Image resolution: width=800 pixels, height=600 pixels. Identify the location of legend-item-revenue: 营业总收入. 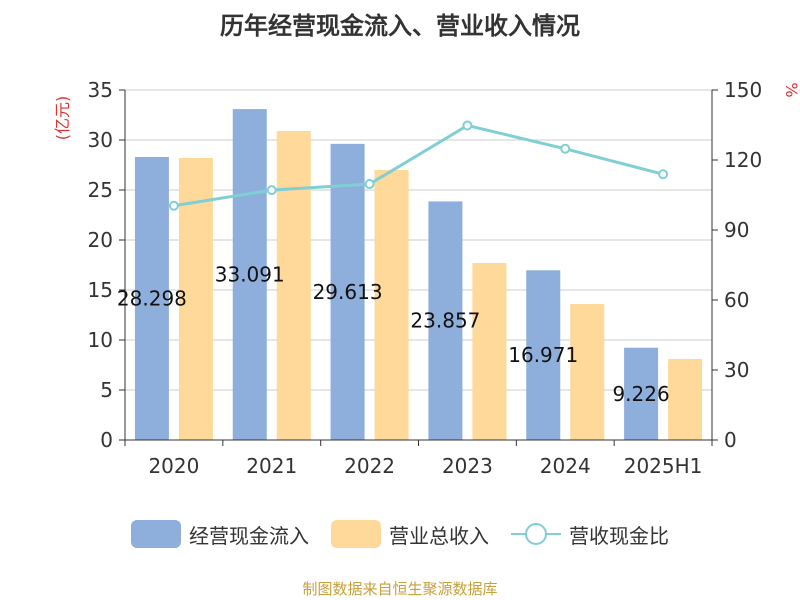
(410, 534).